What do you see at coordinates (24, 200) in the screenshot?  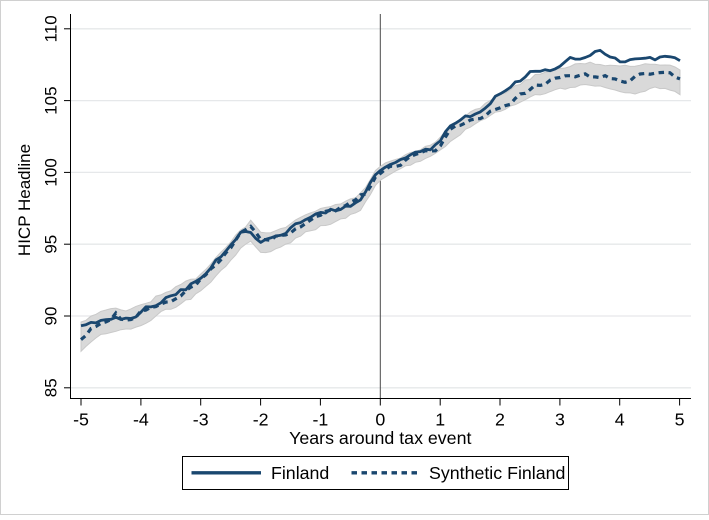 I see `svg-text: HICP Headline` at bounding box center [24, 200].